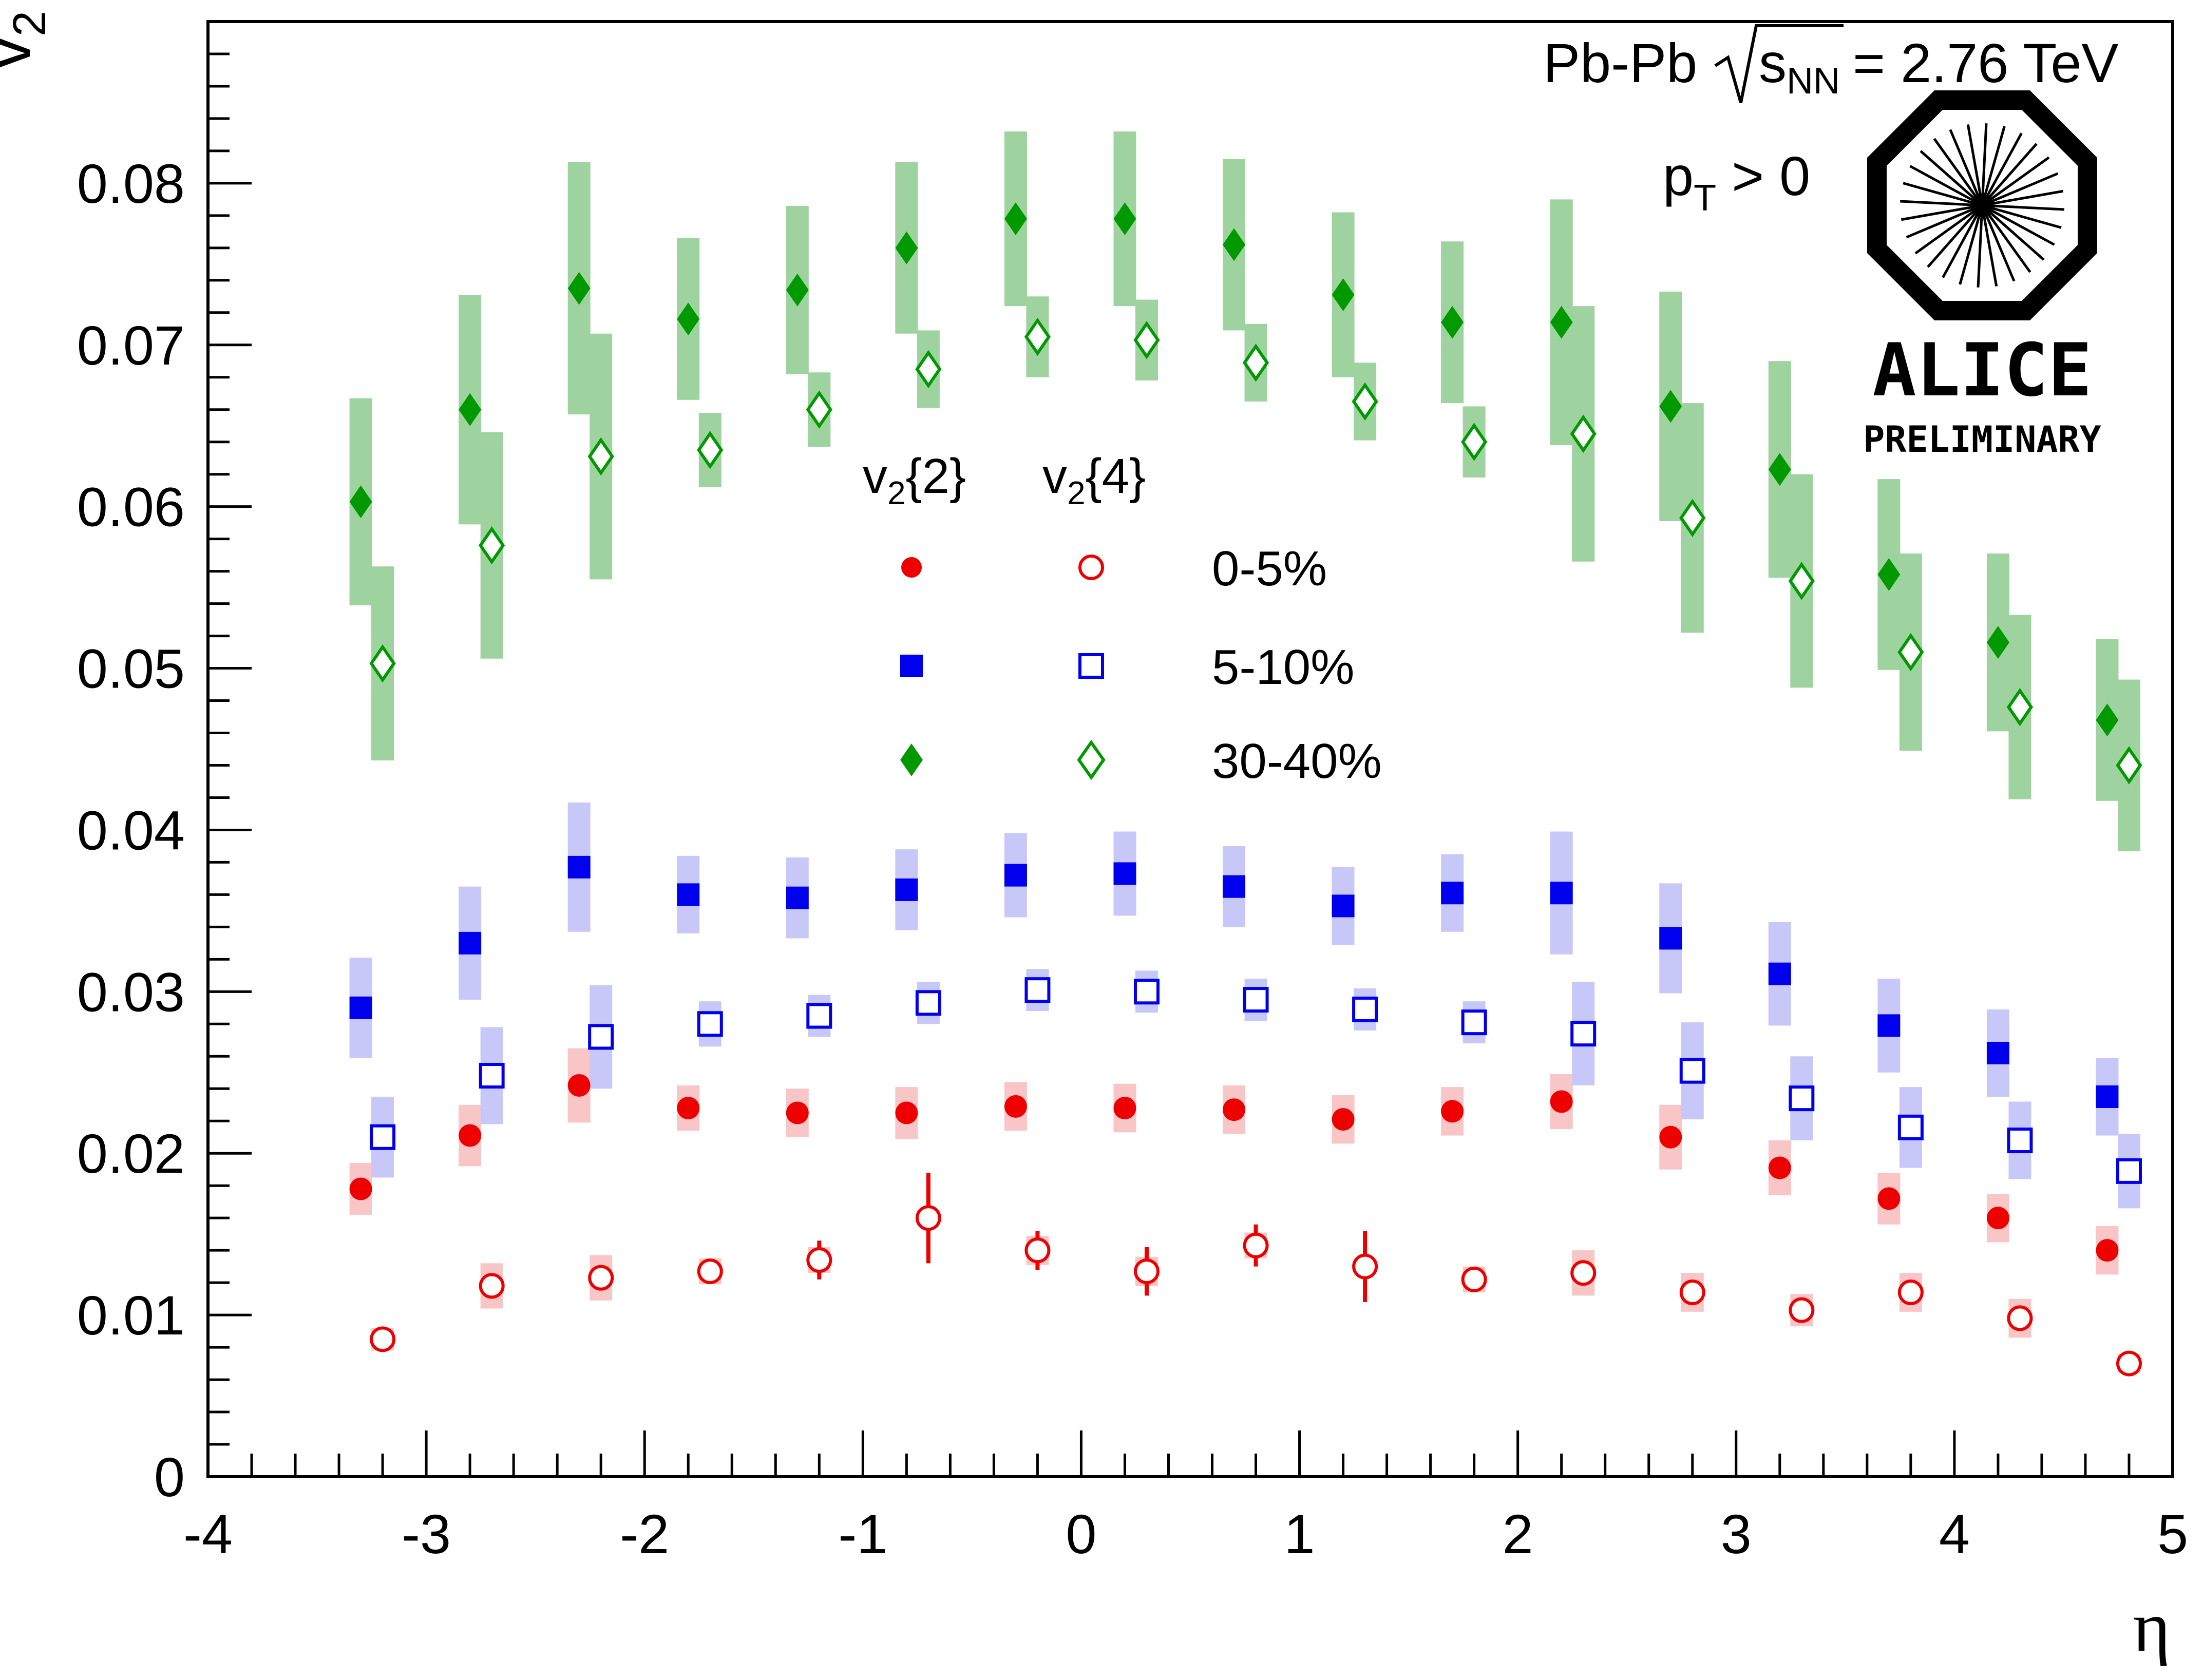 This screenshot has width=2203, height=1680. Describe the element at coordinates (1076, 493) in the screenshot. I see `legend-header-v2-4-sub: 2` at that location.